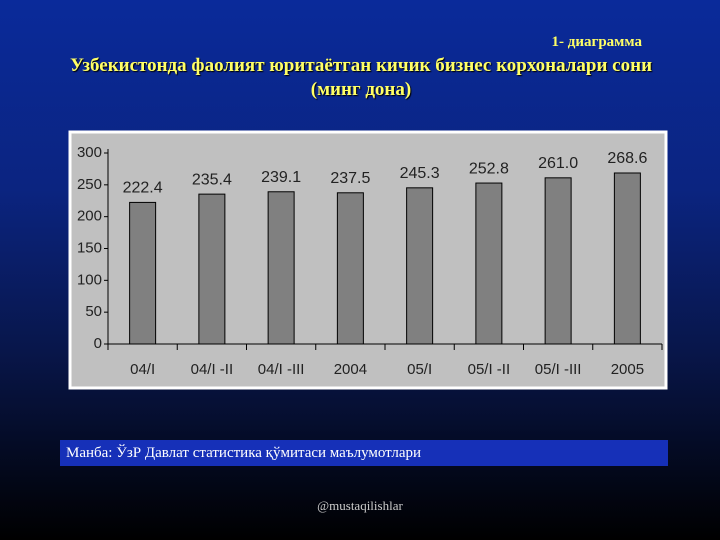 This screenshot has height=540, width=720. What do you see at coordinates (420, 173) in the screenshot?
I see `value-label: 245.3` at bounding box center [420, 173].